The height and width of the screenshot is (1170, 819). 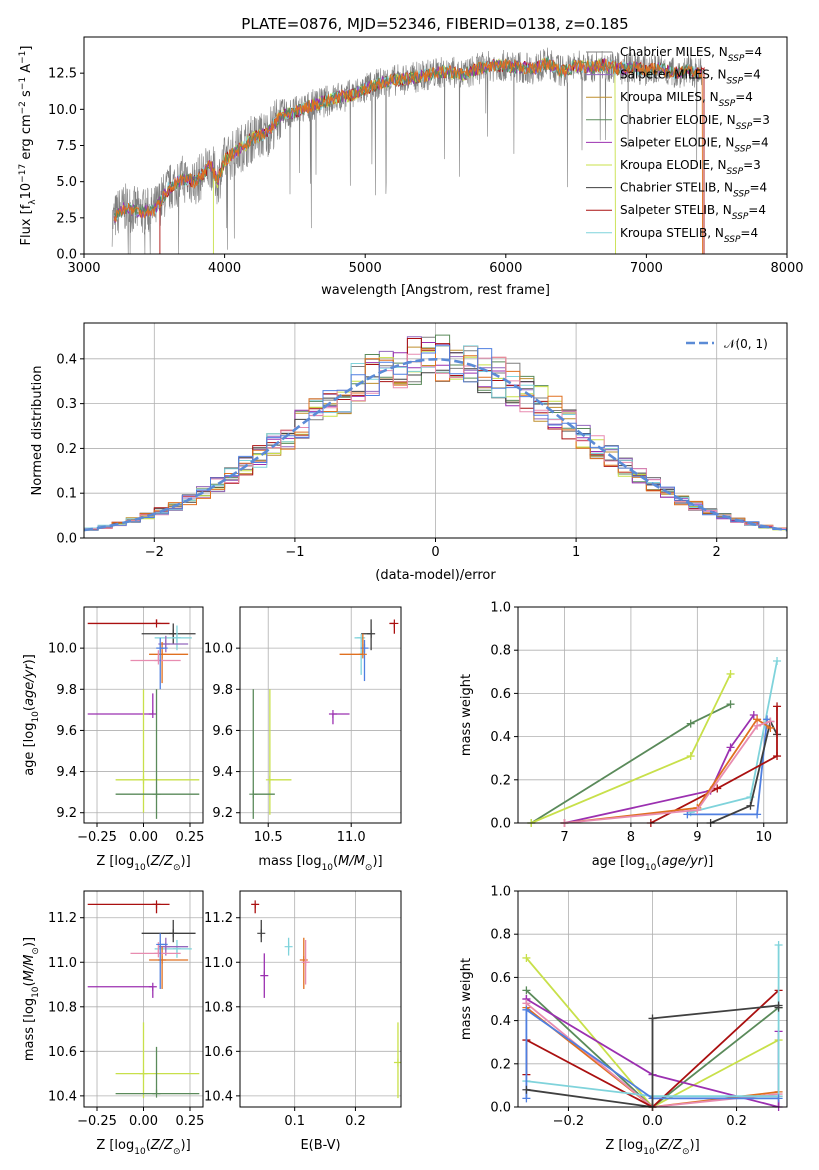 I want to click on x-tick-label: −2, so click(x=154, y=552).